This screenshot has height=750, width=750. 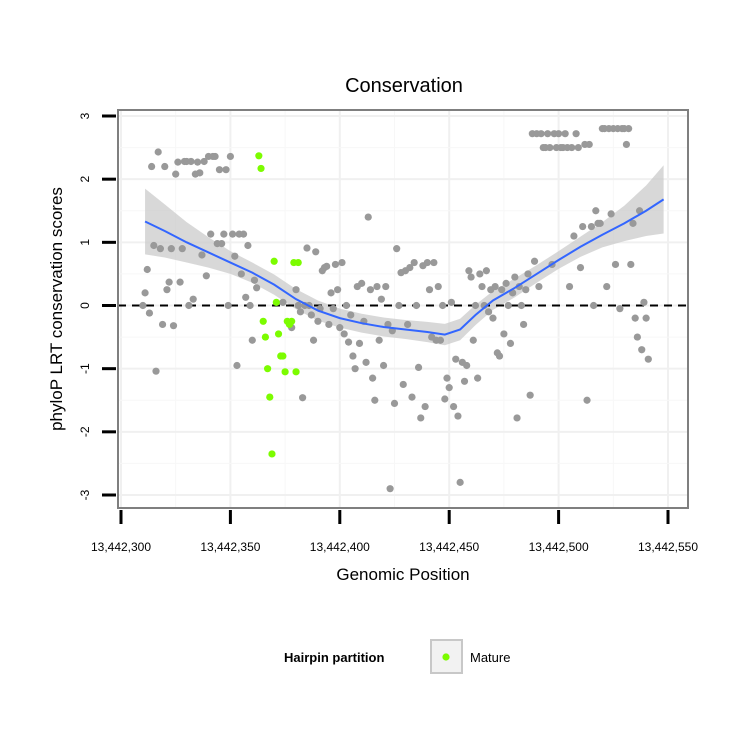 I want to click on y-tick-label: -1, so click(x=85, y=368).